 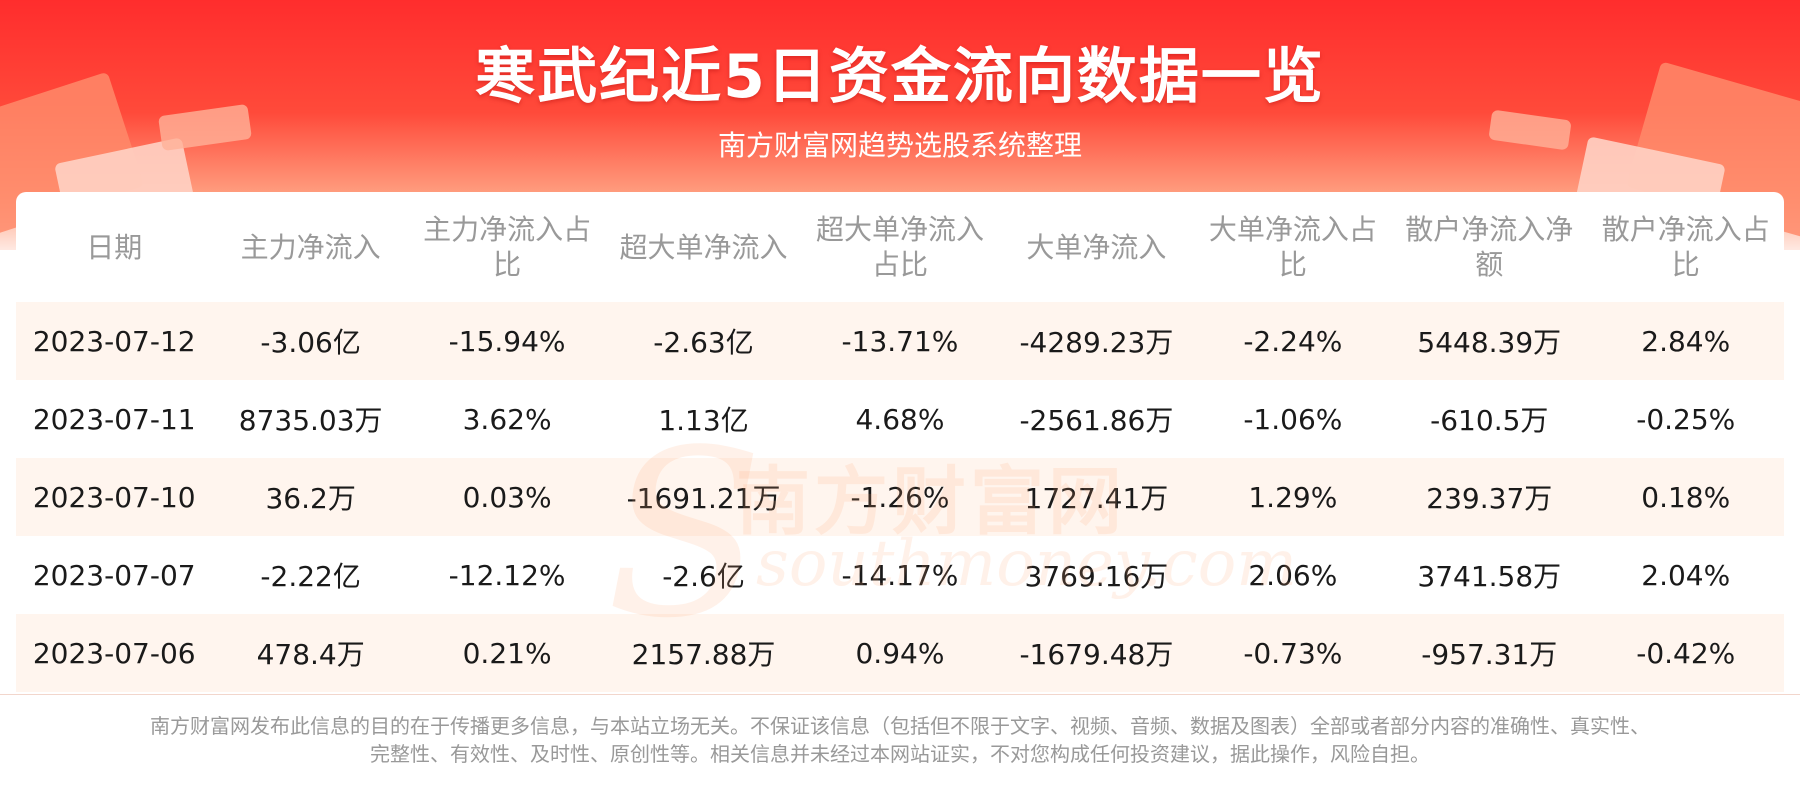 I want to click on table-cell: -0.42%, so click(x=1685, y=653).